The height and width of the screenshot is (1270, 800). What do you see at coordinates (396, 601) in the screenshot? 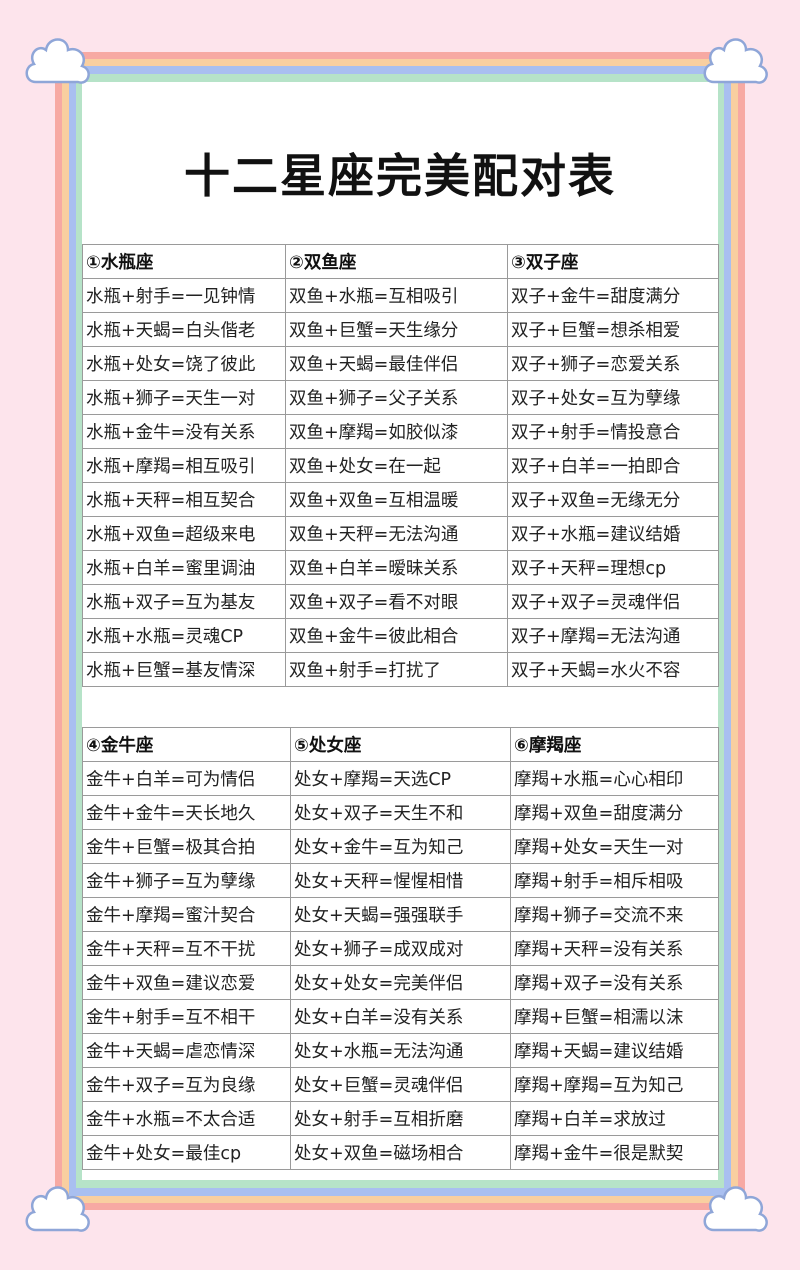
I see `pairing-cell: 双鱼+双子=看不对眼` at bounding box center [396, 601].